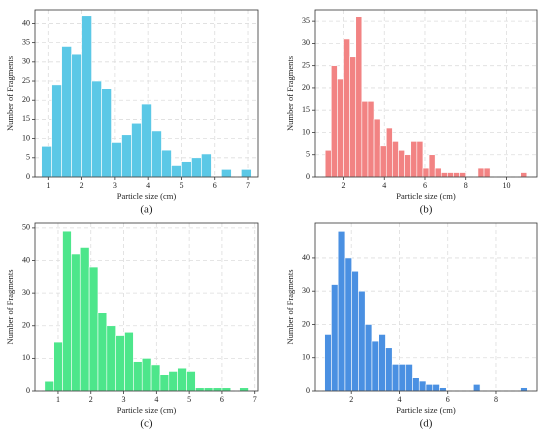 The width and height of the screenshot is (550, 432). I want to click on y-tick-label: 25, so click(306, 64).